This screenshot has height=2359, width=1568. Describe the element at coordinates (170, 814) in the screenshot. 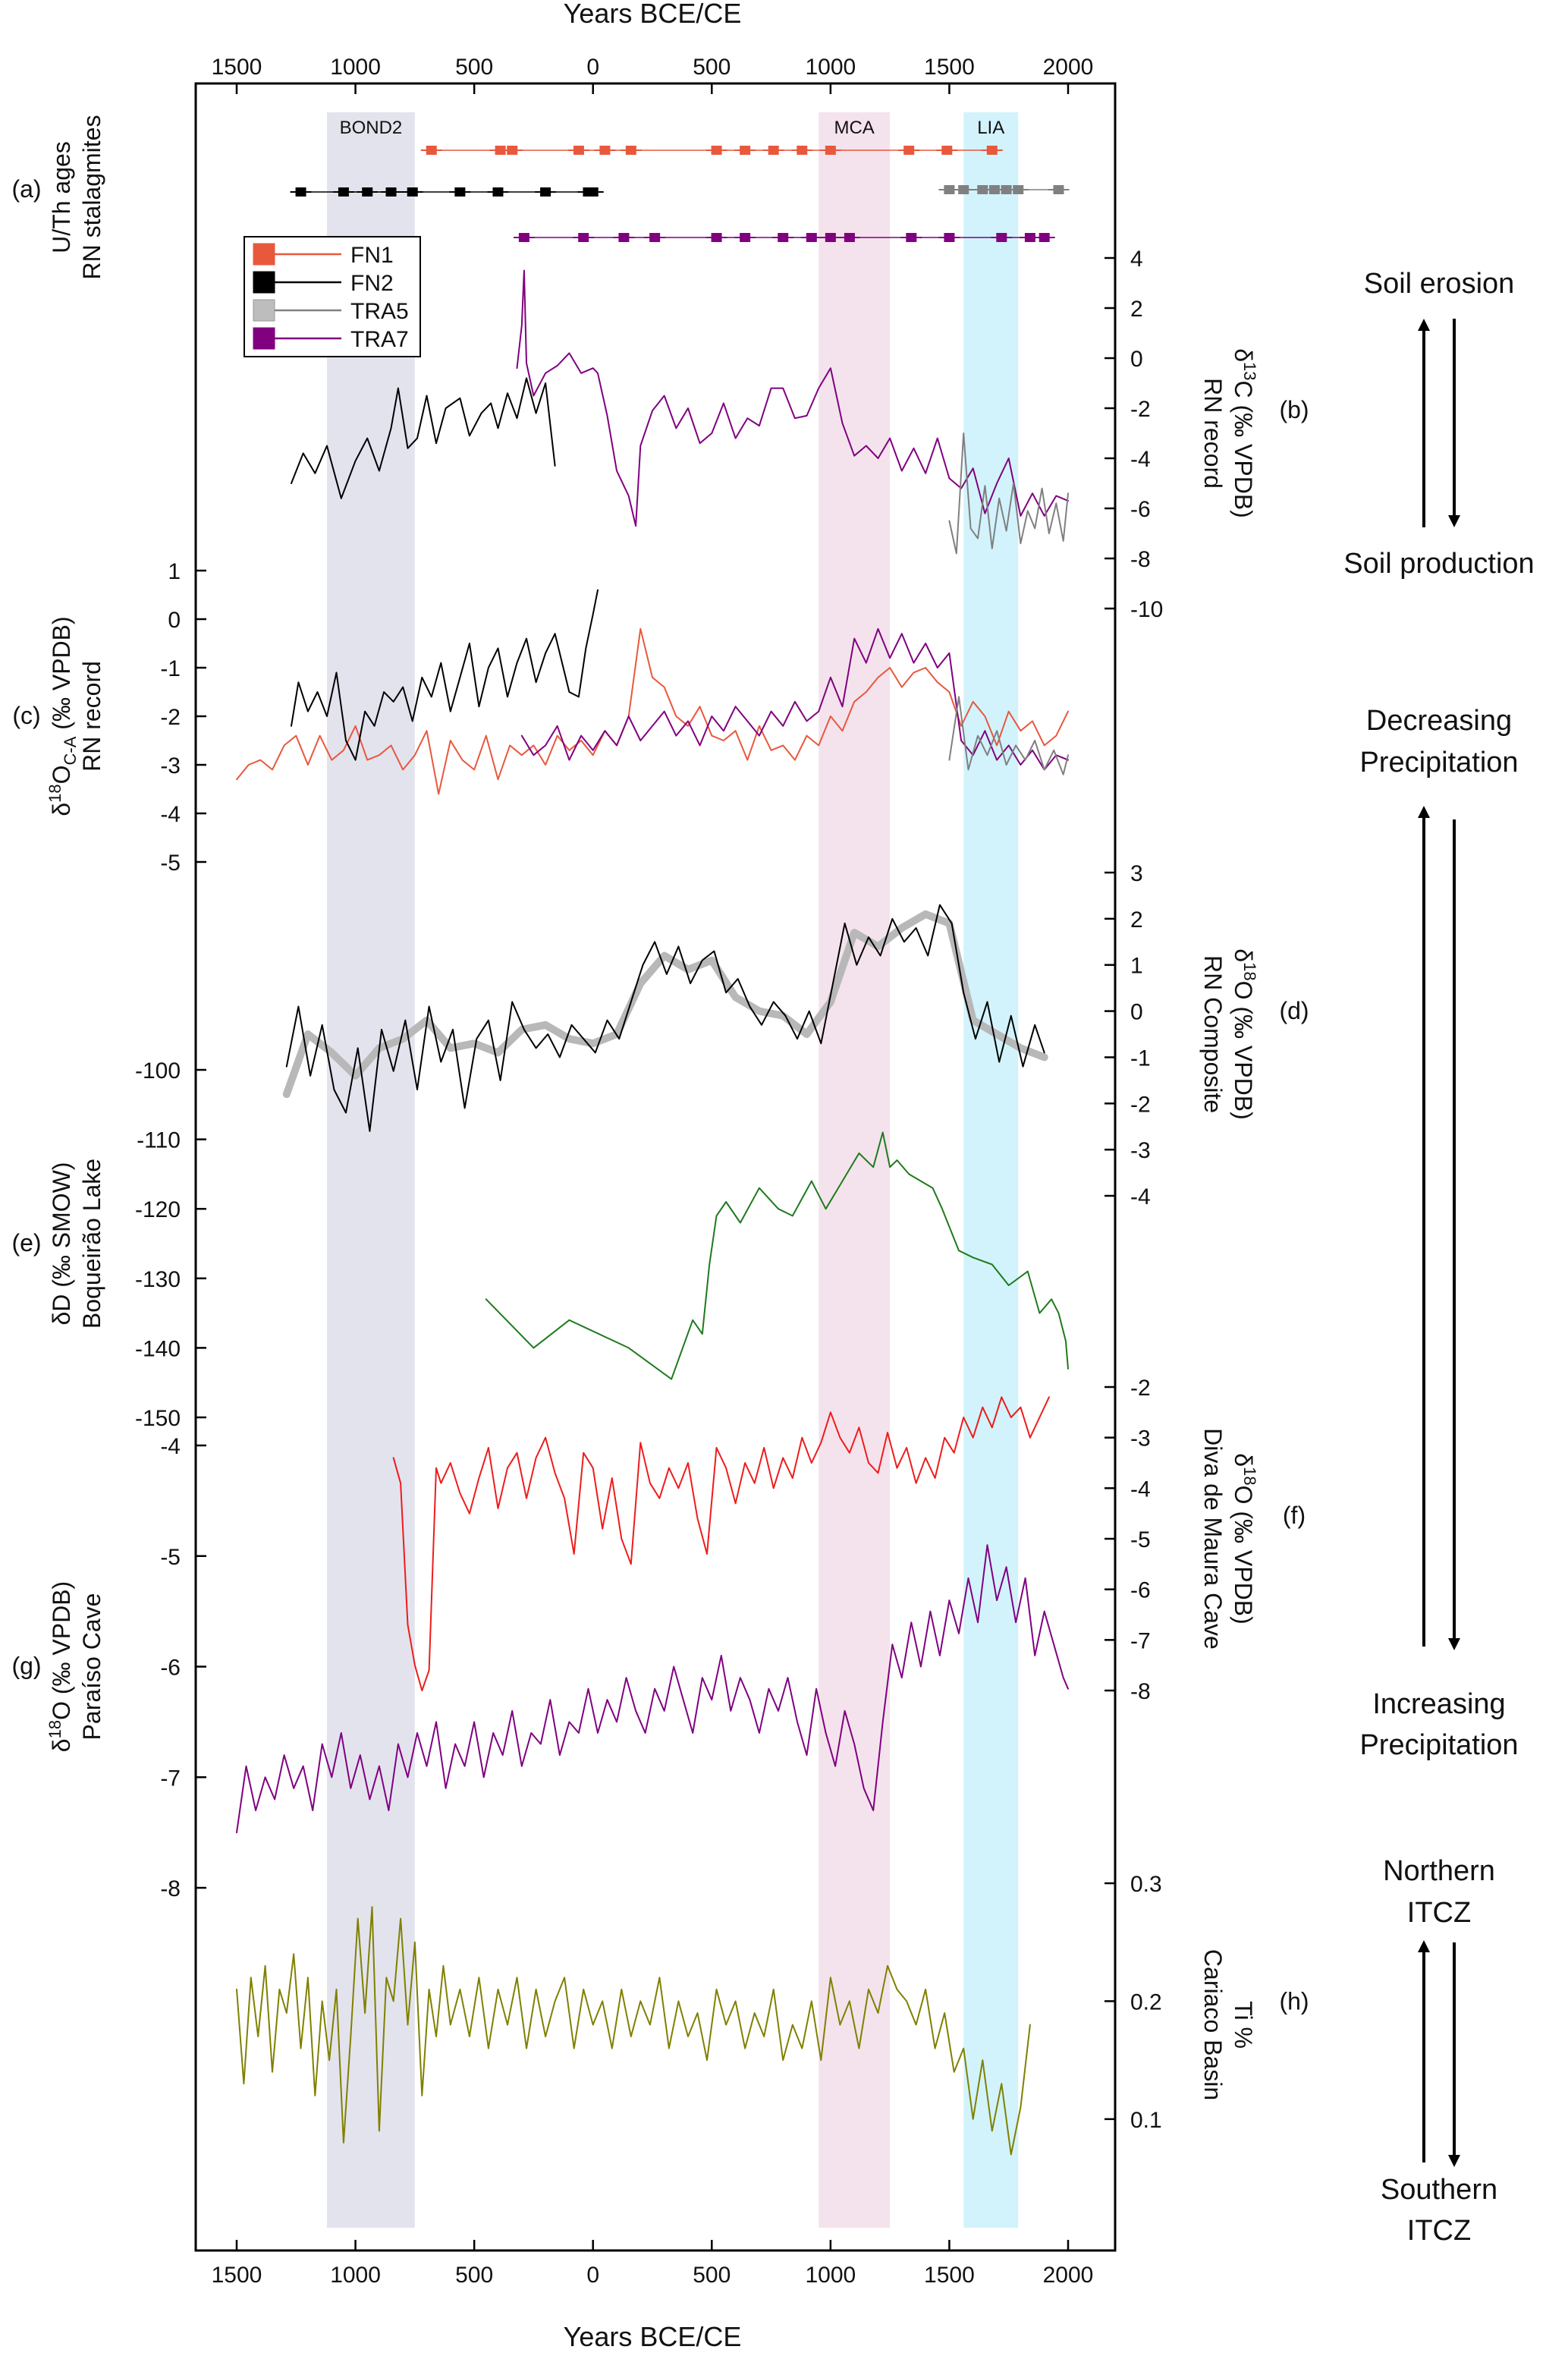

I see `y-tick-label-c-5: -4` at that location.